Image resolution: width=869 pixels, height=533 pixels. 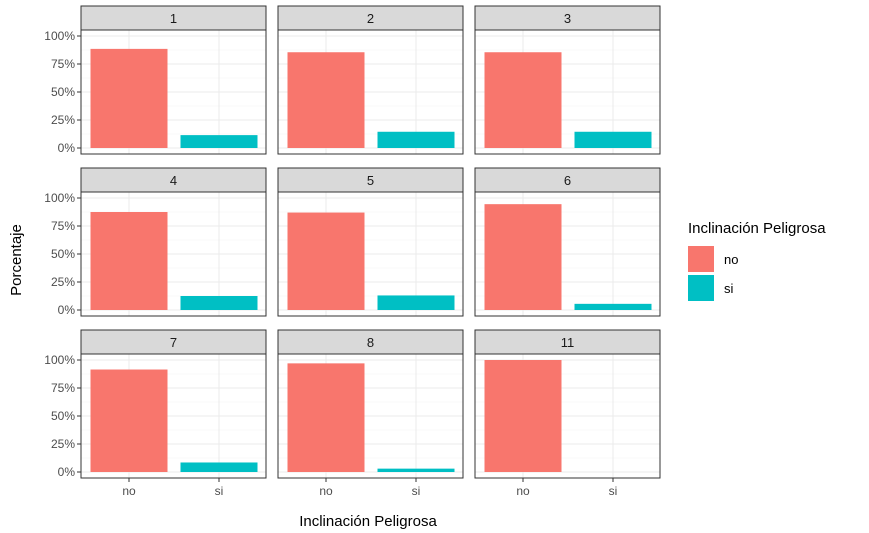 What do you see at coordinates (369, 488) in the screenshot?
I see `x-axis-layer: no si no si no si` at bounding box center [369, 488].